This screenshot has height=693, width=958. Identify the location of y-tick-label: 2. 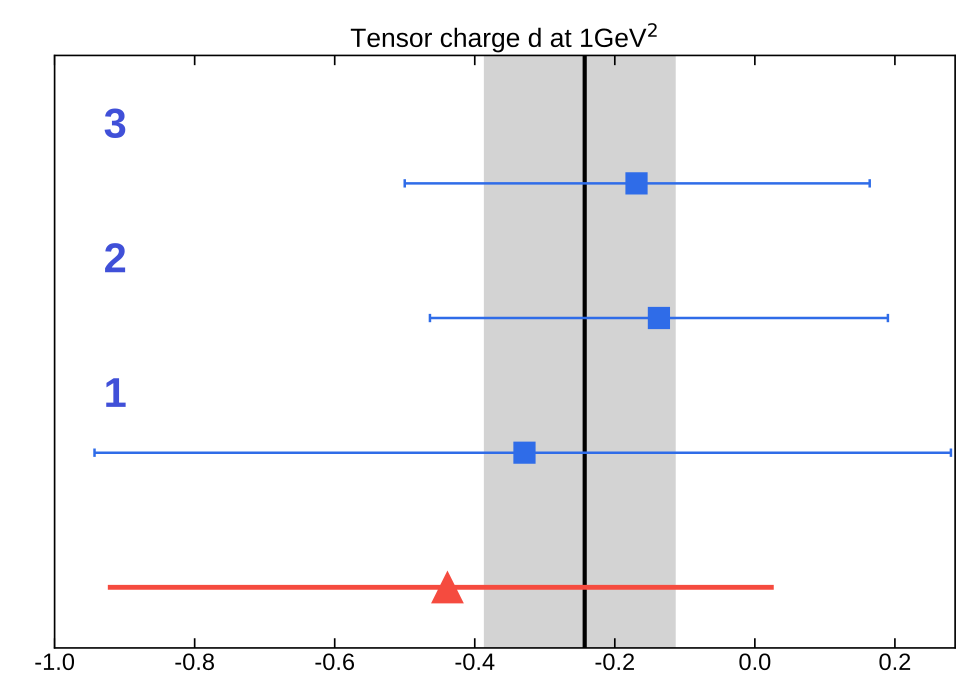
(115, 257).